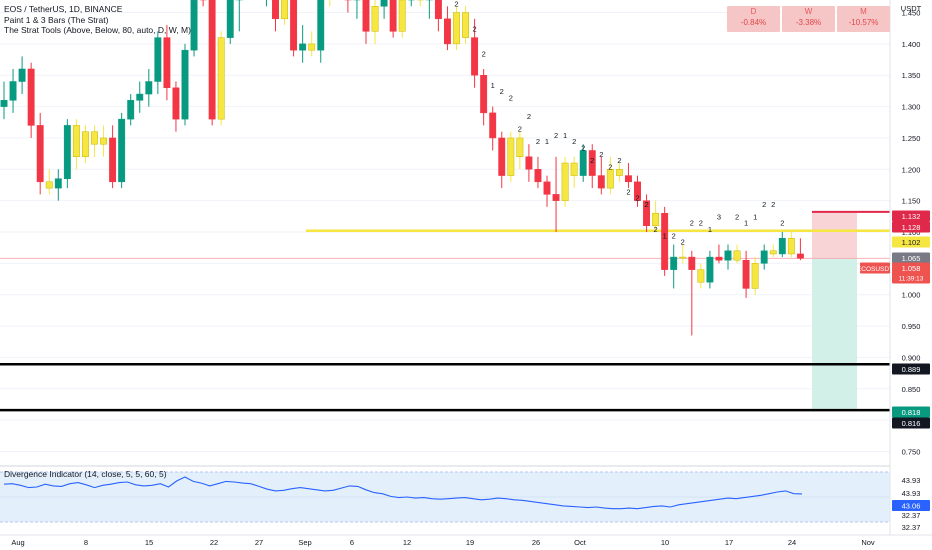 This screenshot has height=550, width=932. Describe the element at coordinates (911, 451) in the screenshot. I see `price-tick: 0.750` at that location.